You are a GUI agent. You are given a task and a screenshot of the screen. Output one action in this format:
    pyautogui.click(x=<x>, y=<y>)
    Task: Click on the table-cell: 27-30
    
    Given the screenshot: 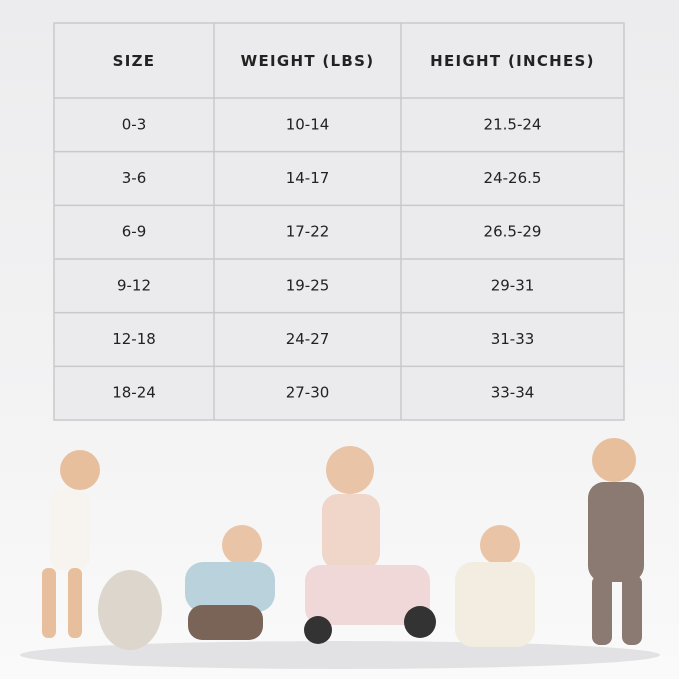 What is the action you would take?
    pyautogui.click(x=308, y=393)
    